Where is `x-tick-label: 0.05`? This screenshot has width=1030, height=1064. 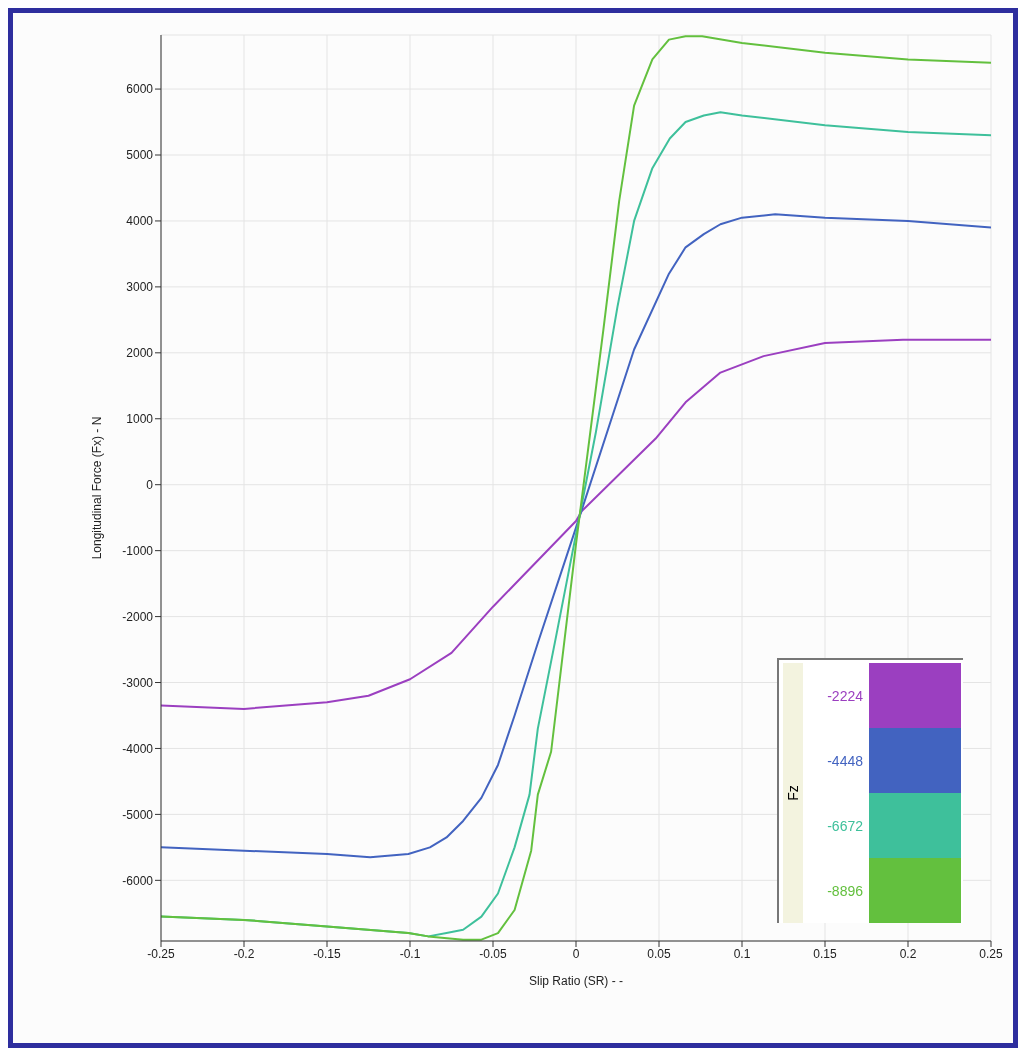
x-tick-label: 0.05 is located at coordinates (659, 953).